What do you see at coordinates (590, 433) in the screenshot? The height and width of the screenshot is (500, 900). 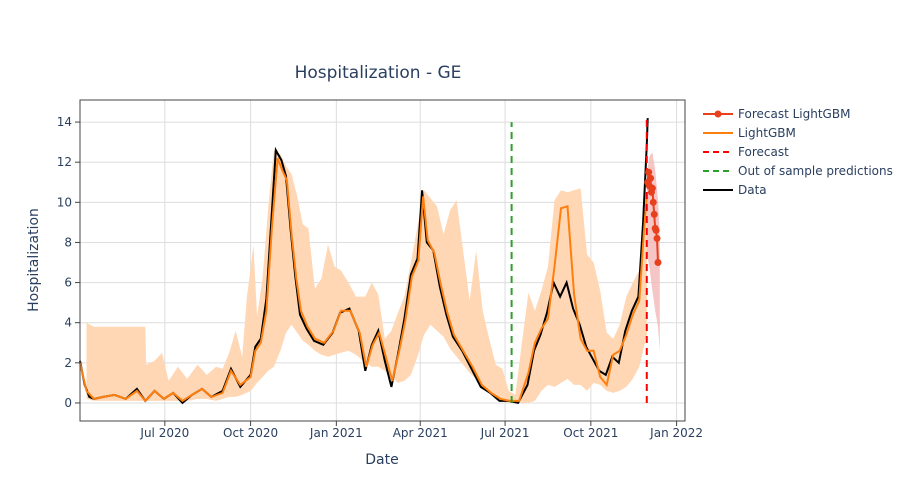 I see `x-tick-label: Oct 2021` at bounding box center [590, 433].